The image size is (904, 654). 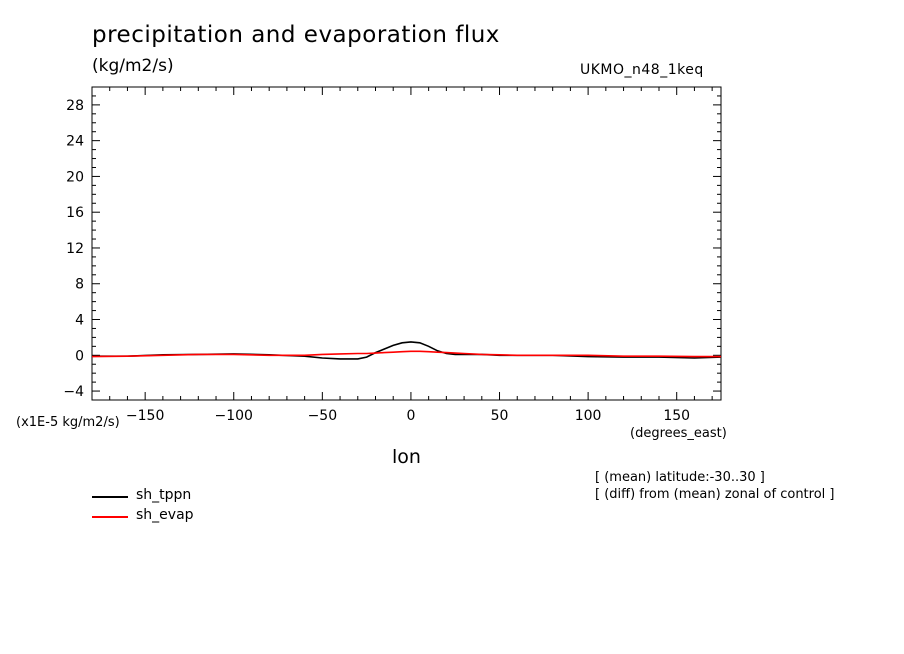 What do you see at coordinates (296, 35) in the screenshot?
I see `chart-title: precipitation and evaporation flux` at bounding box center [296, 35].